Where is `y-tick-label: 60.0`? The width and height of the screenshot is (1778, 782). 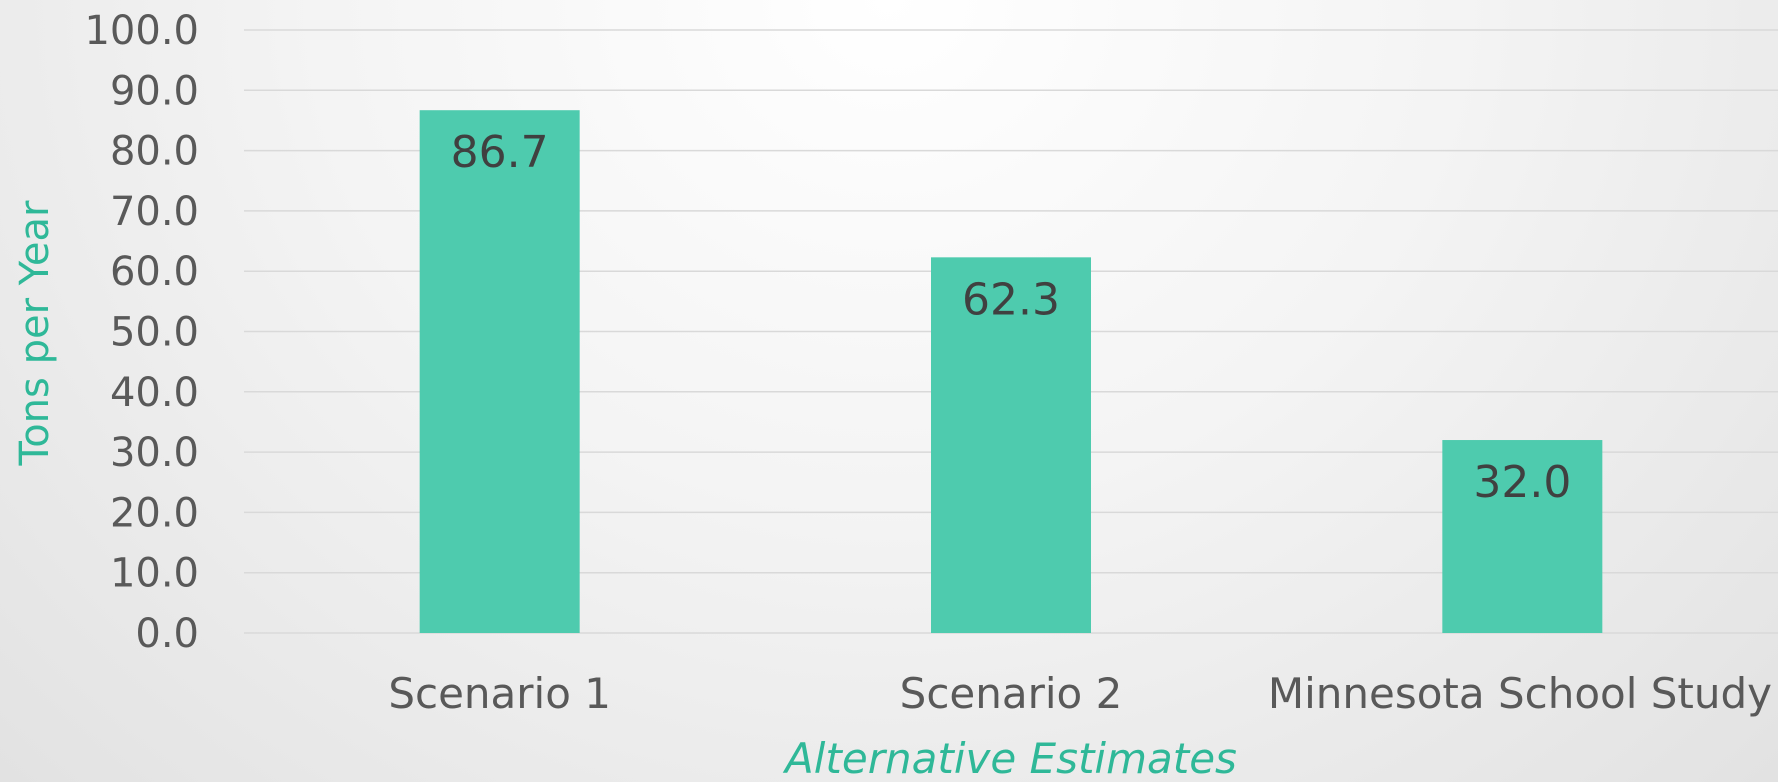
y-tick-label: 60.0 is located at coordinates (154, 272).